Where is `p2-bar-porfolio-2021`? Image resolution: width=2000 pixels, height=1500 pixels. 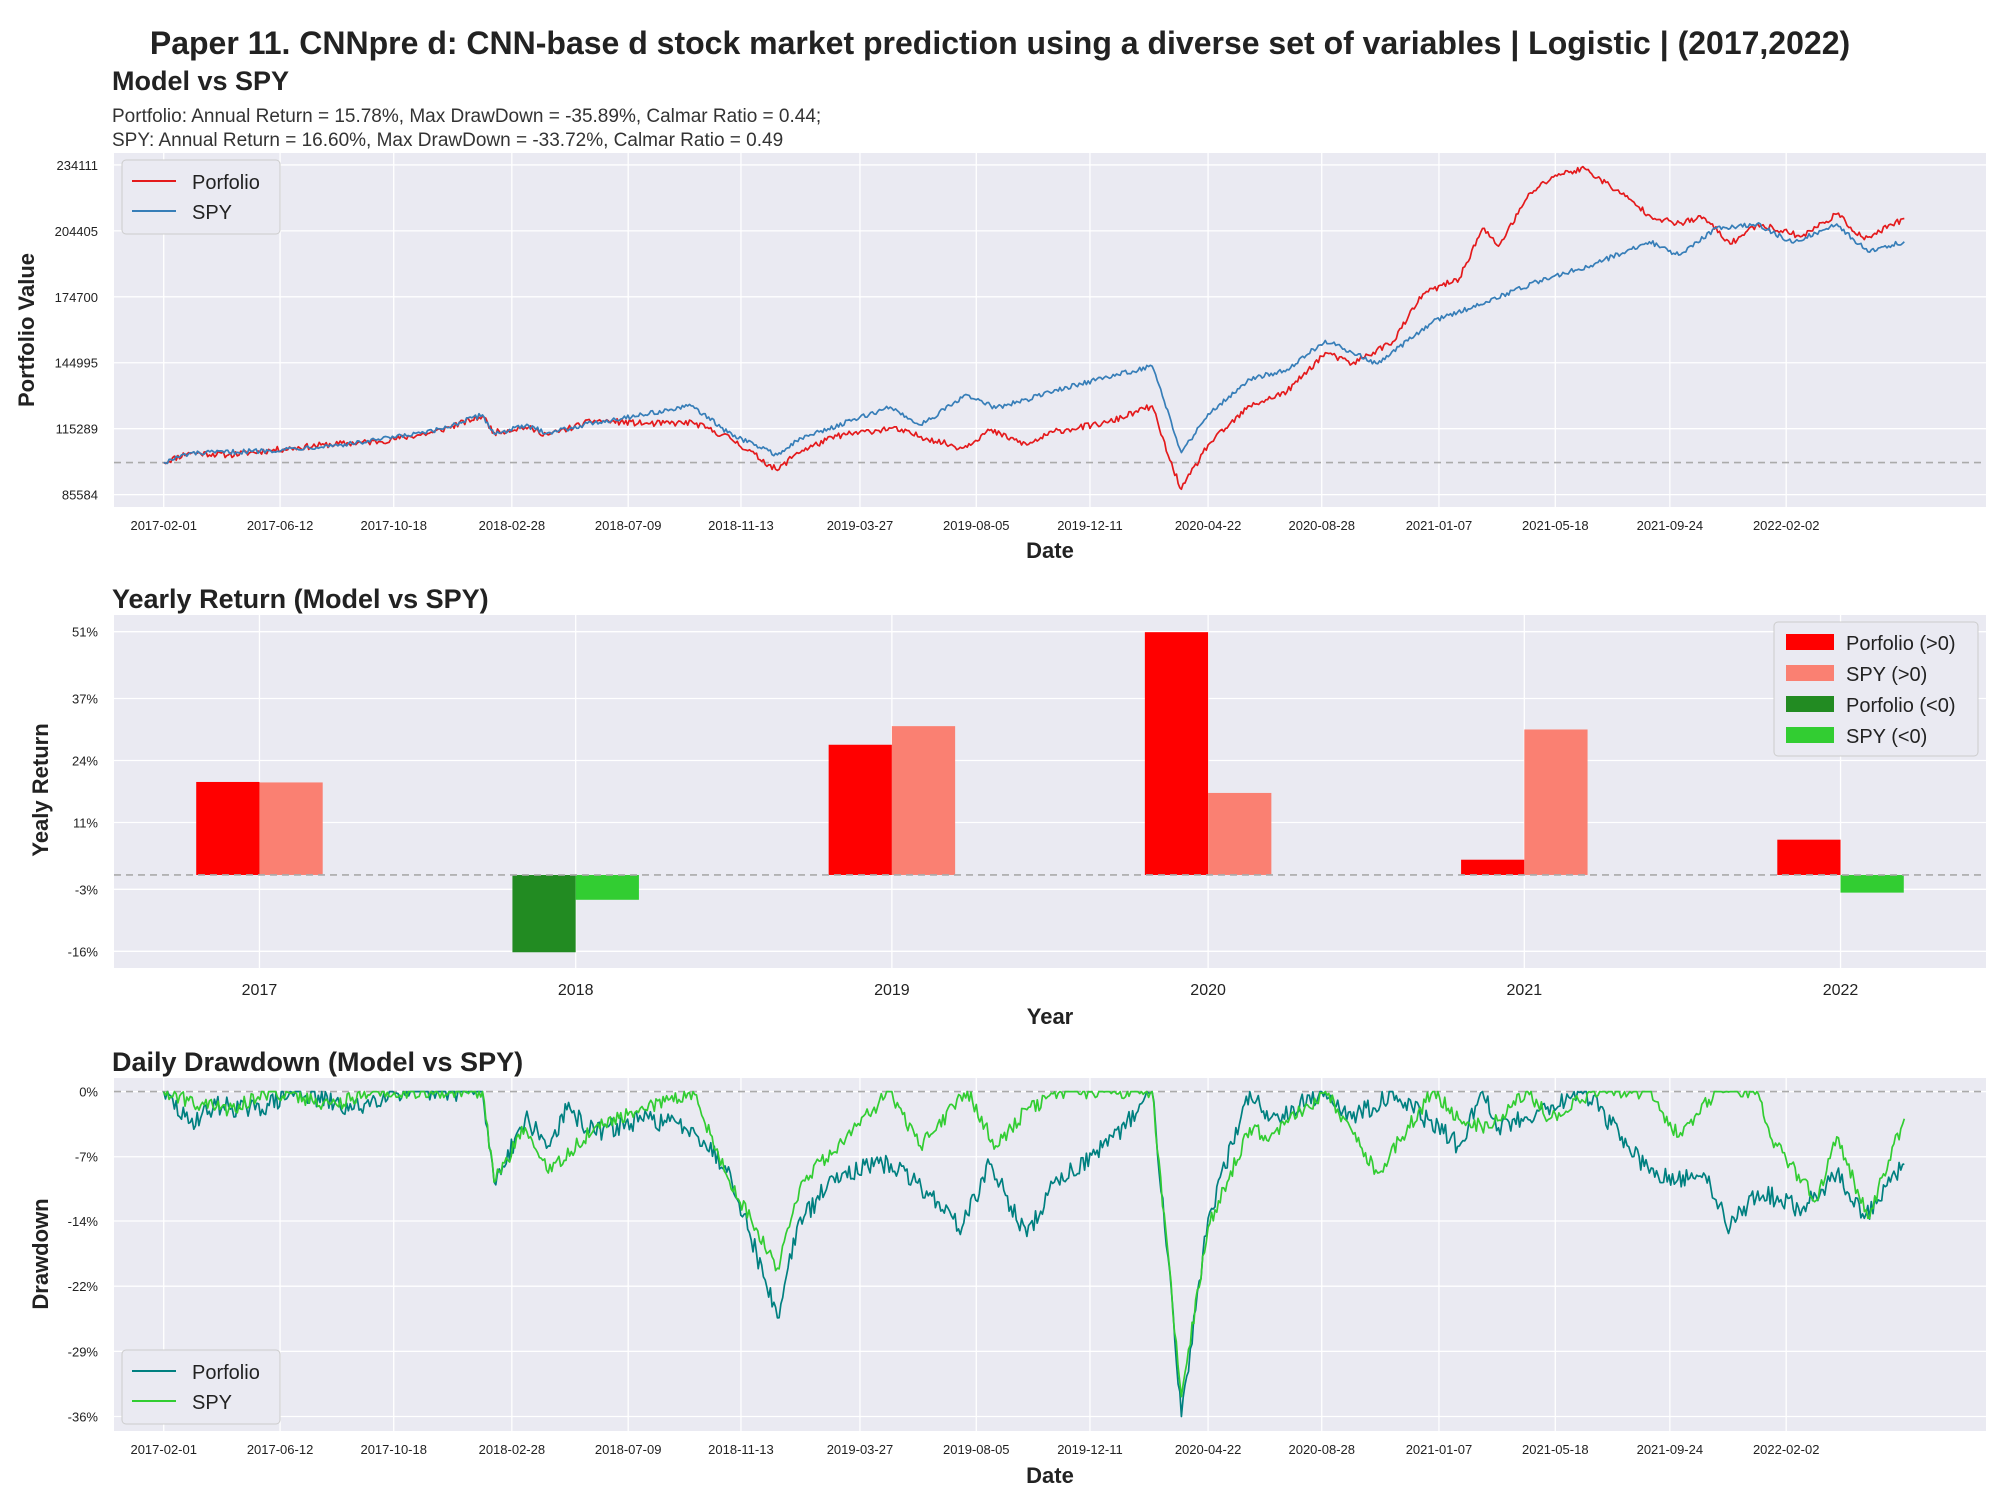 p2-bar-porfolio-2021 is located at coordinates (1493, 867).